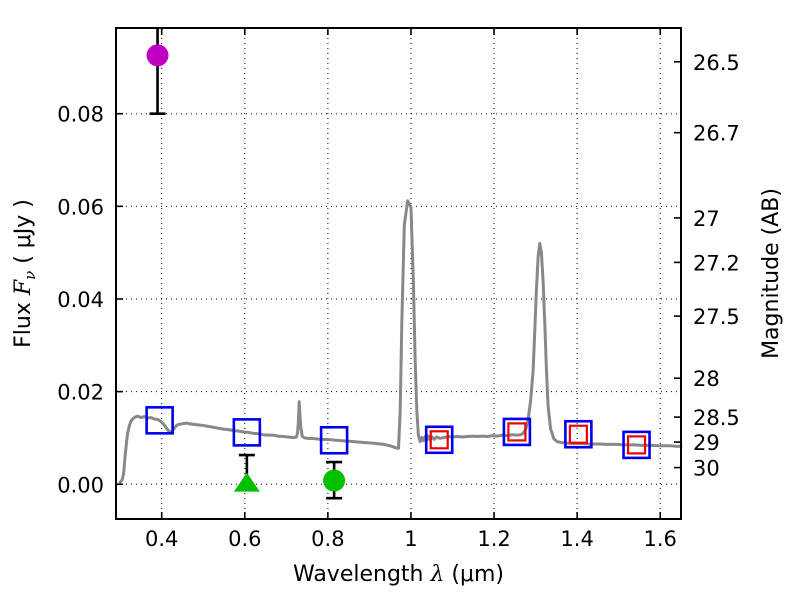 The width and height of the screenshot is (800, 600). Describe the element at coordinates (244, 539) in the screenshot. I see `xtick-label-1: 0.6` at that location.